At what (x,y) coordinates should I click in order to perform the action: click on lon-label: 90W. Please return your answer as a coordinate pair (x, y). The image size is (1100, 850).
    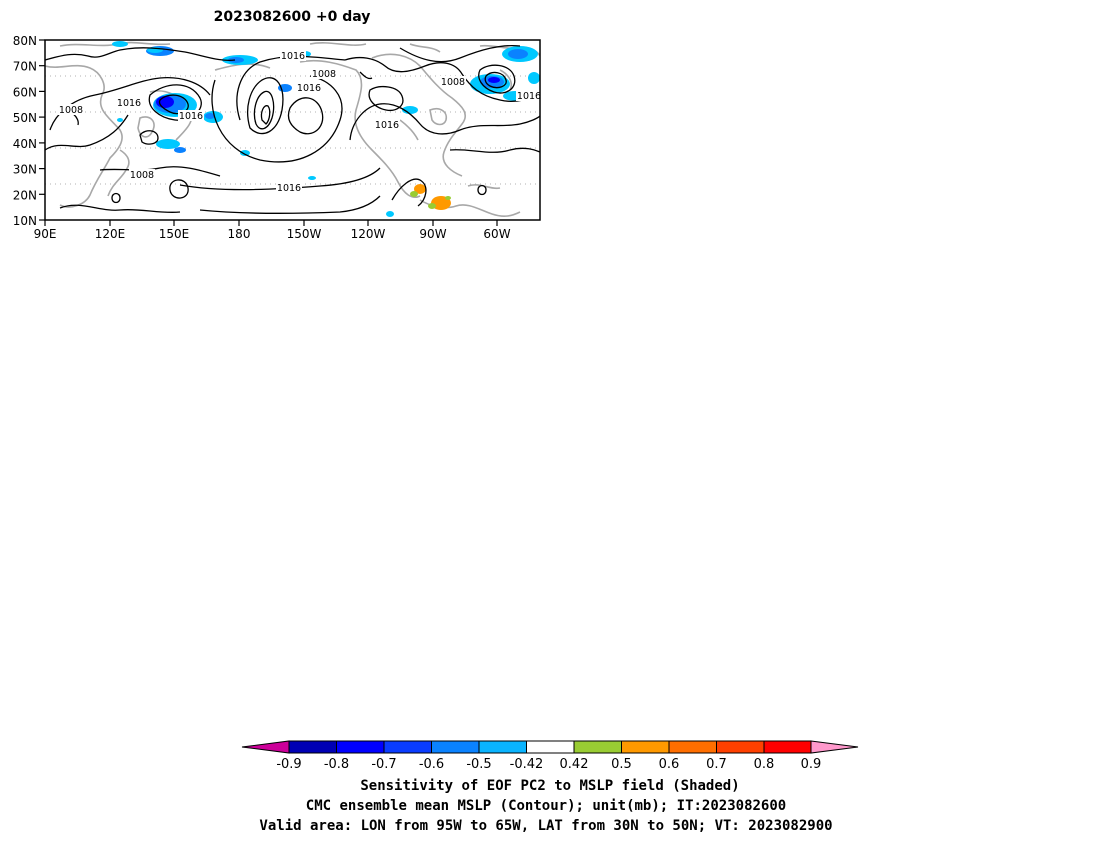
    Looking at the image, I should click on (432, 234).